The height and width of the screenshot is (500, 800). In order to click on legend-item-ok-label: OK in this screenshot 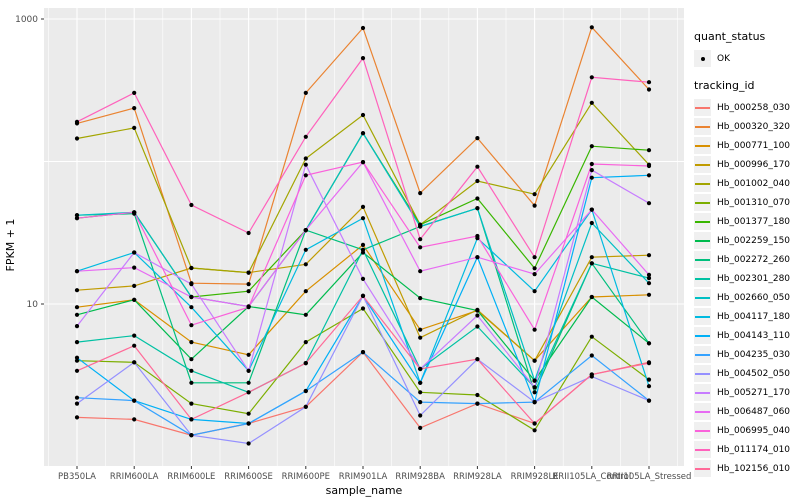, I will do `click(723, 58)`.